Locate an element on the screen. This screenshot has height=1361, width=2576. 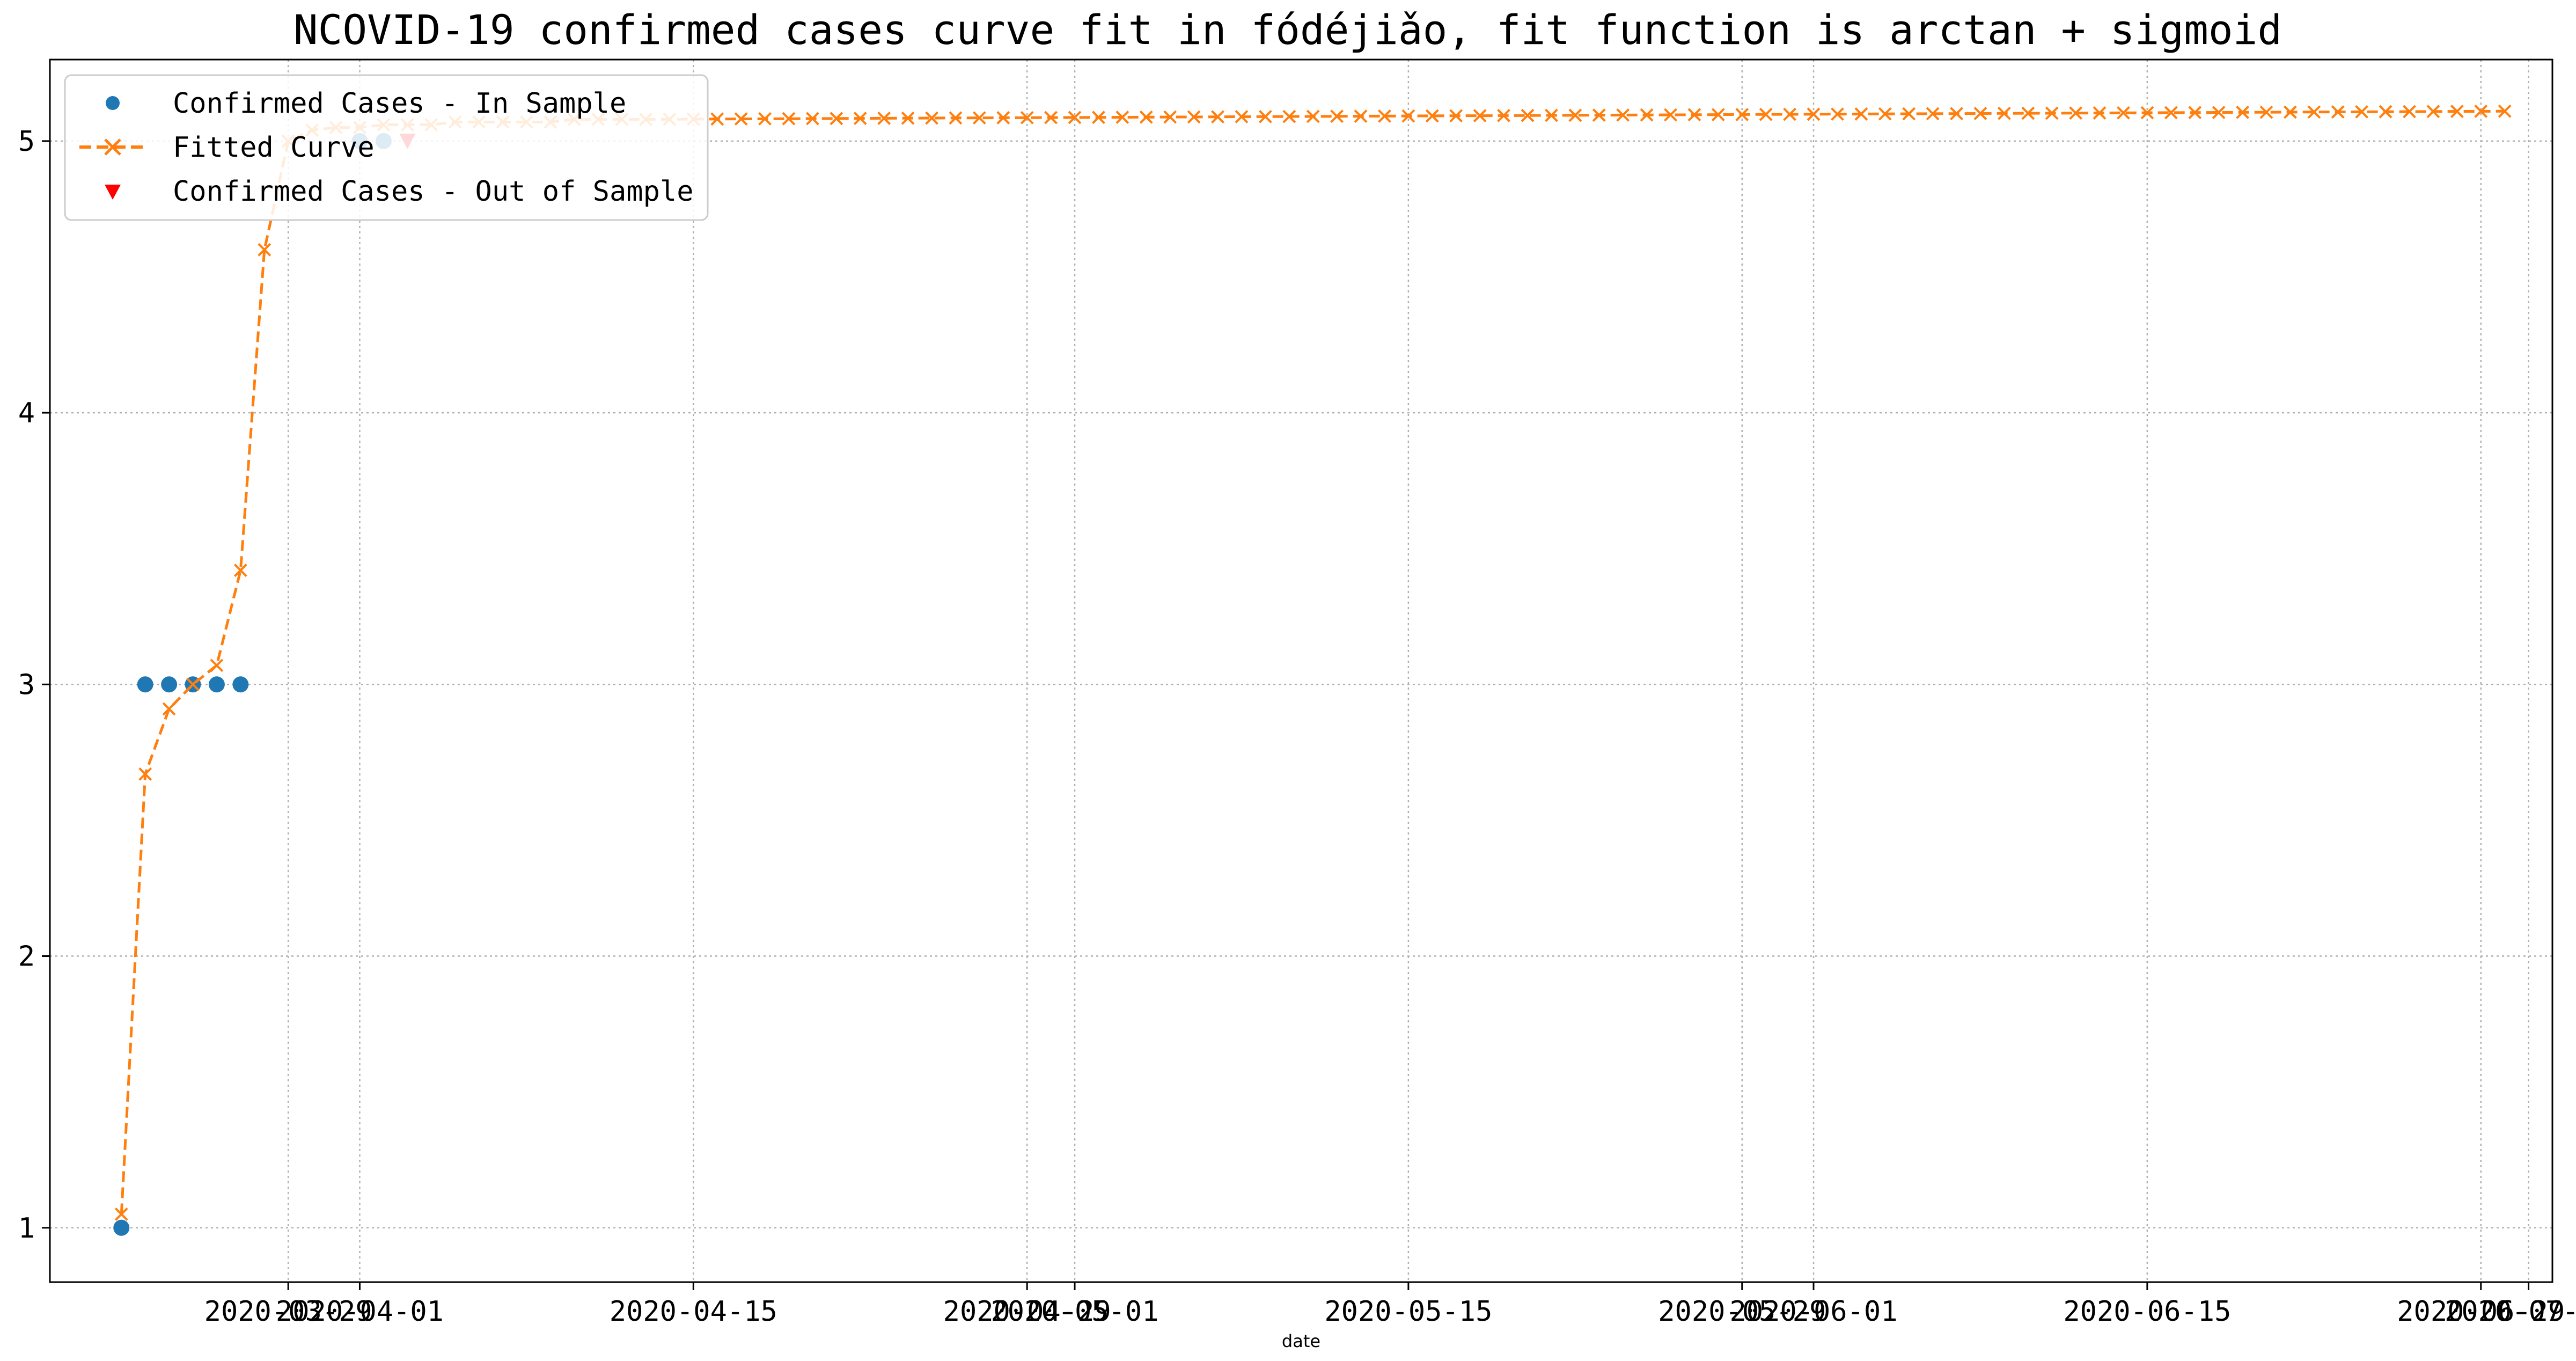
y-tick-label: 4 is located at coordinates (26, 413).